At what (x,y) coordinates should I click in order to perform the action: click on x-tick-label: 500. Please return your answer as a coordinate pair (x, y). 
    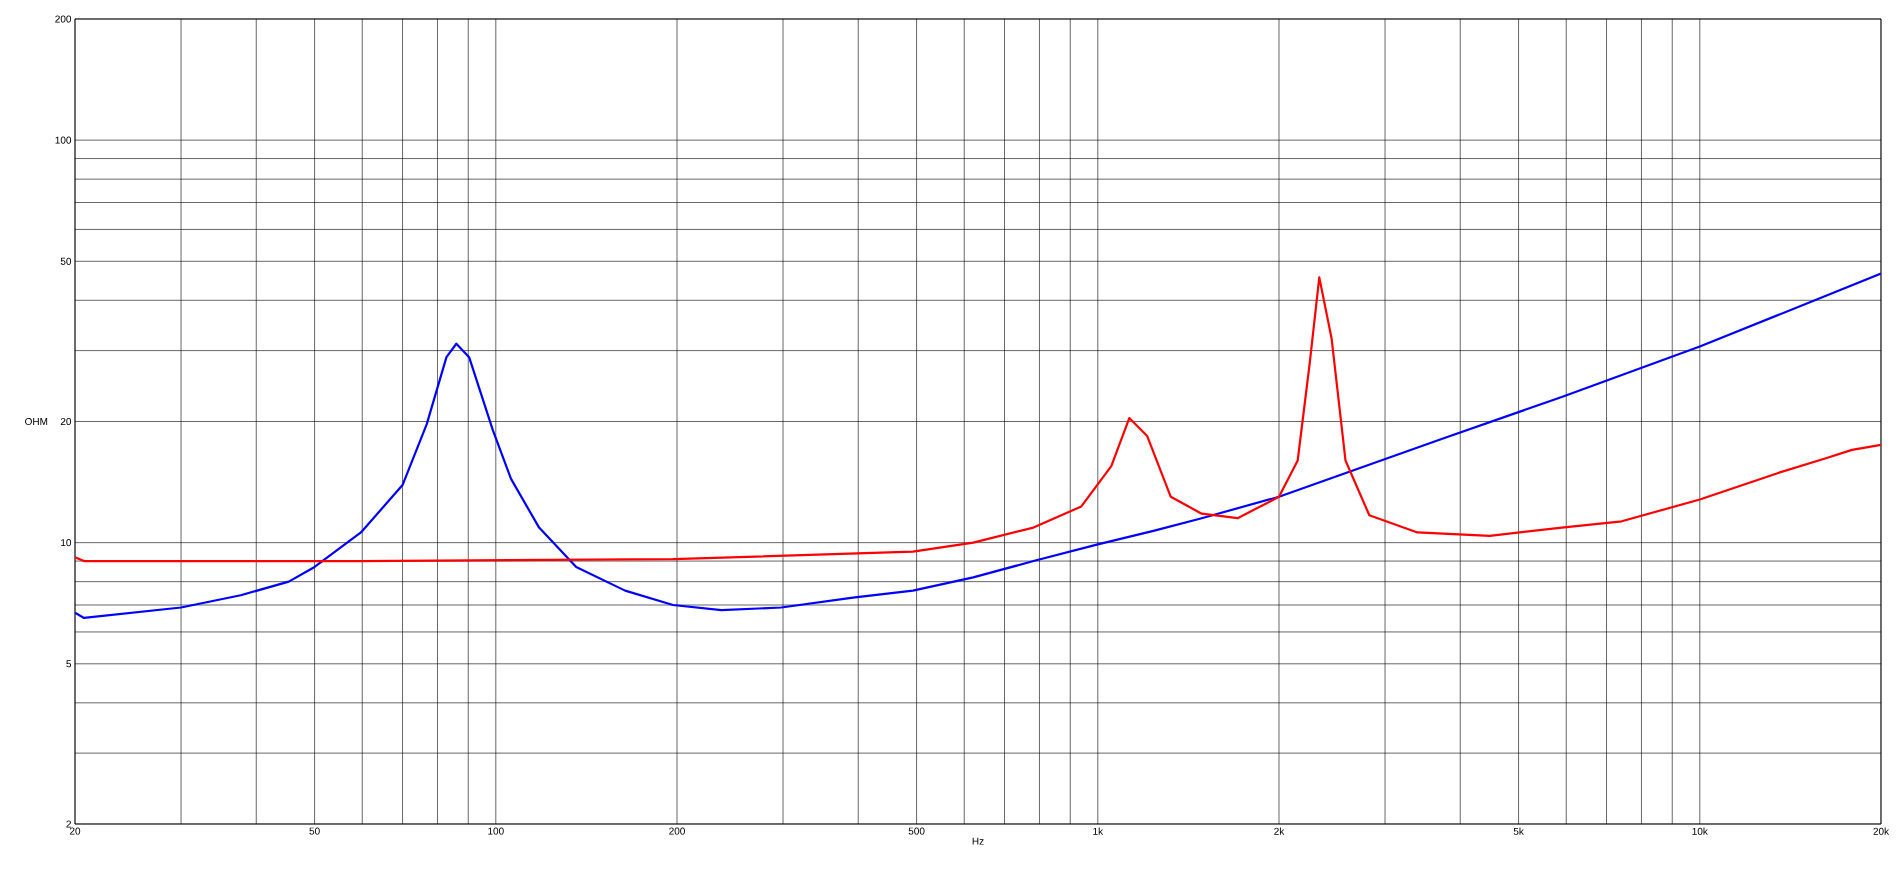
    Looking at the image, I should click on (916, 831).